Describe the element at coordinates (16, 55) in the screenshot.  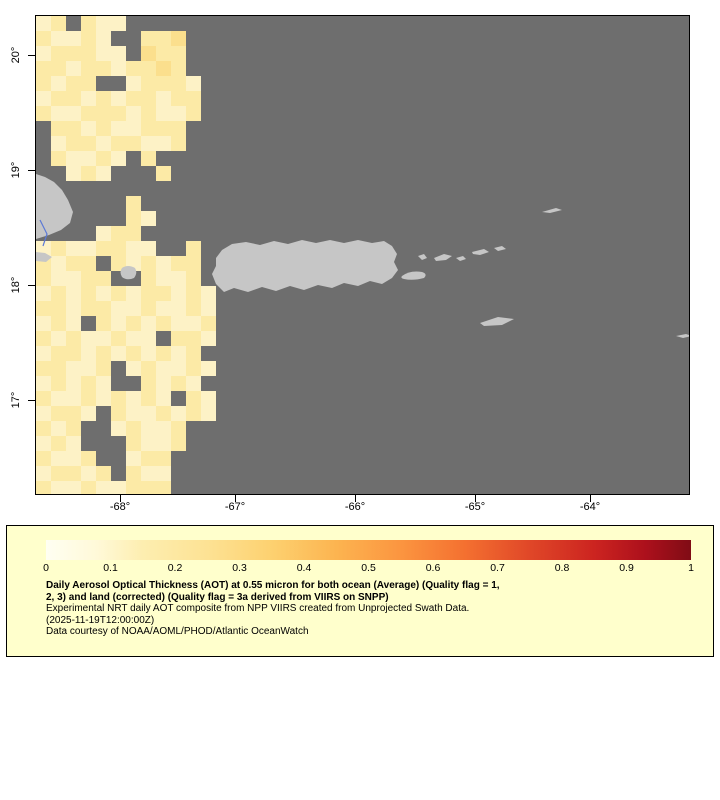
I see `lat-tick-label: 20°` at that location.